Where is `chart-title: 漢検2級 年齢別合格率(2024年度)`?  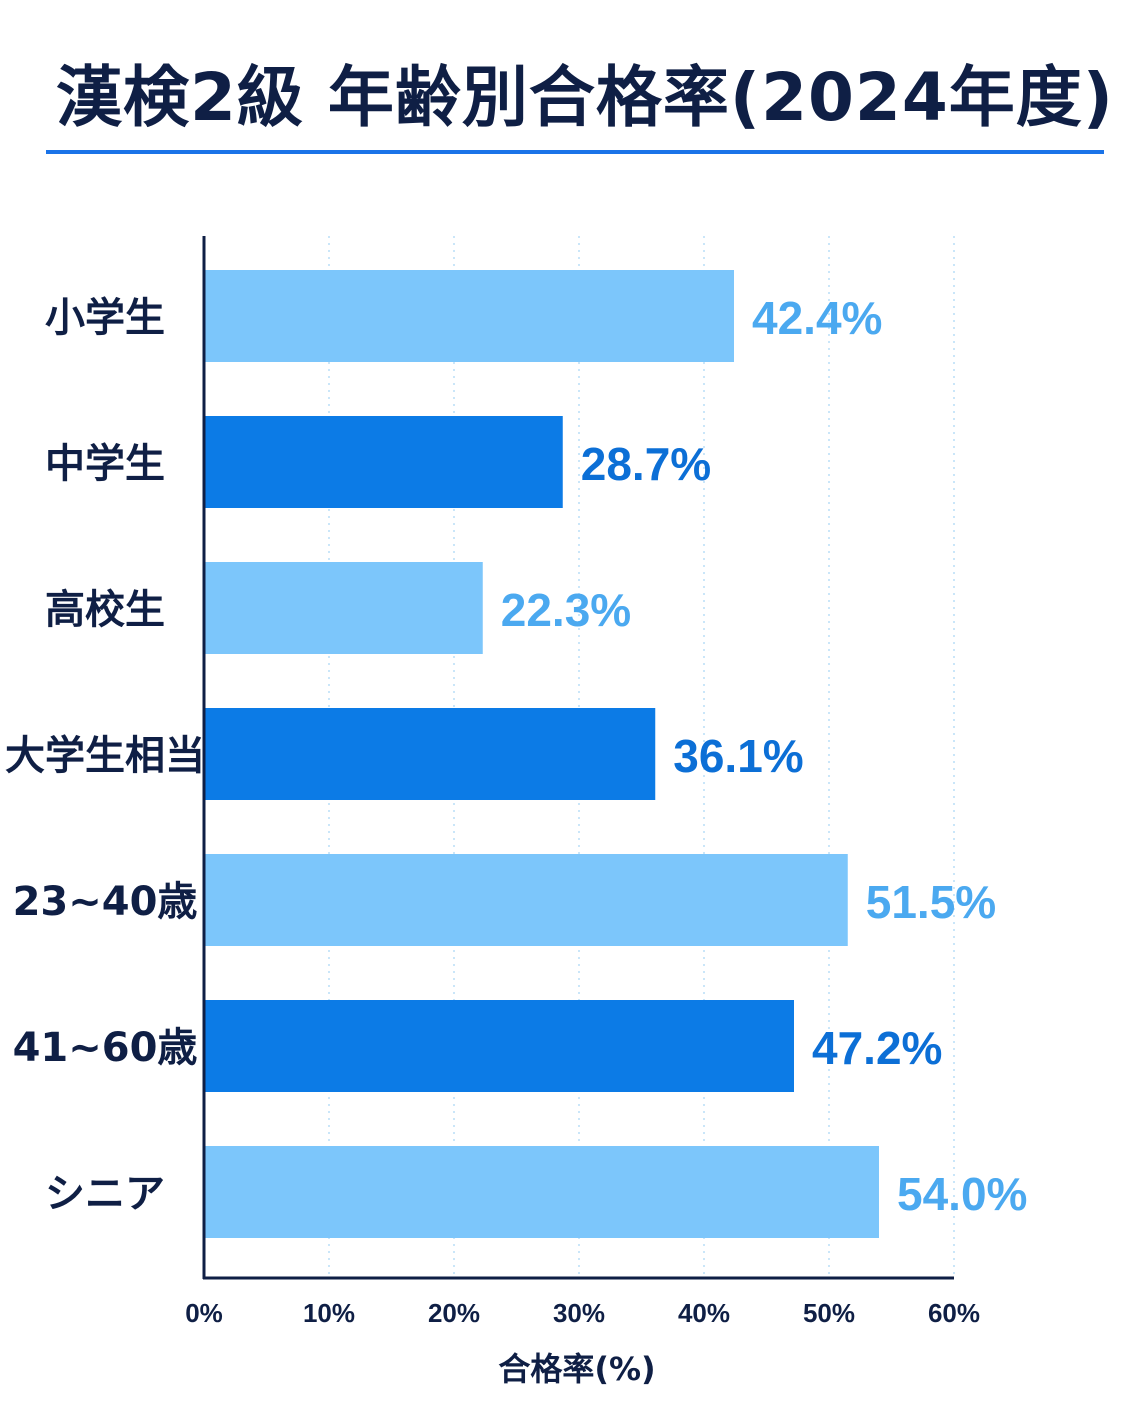
chart-title: 漢検2級 年齢別合格率(2024年度) is located at coordinates (585, 97).